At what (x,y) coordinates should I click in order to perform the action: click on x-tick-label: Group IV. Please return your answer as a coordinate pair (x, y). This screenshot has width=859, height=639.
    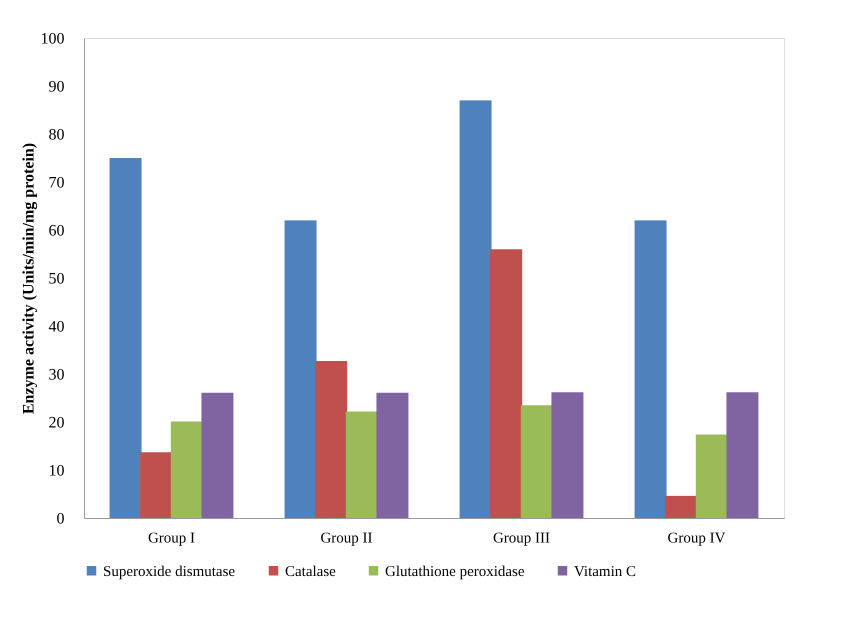
    Looking at the image, I should click on (697, 538).